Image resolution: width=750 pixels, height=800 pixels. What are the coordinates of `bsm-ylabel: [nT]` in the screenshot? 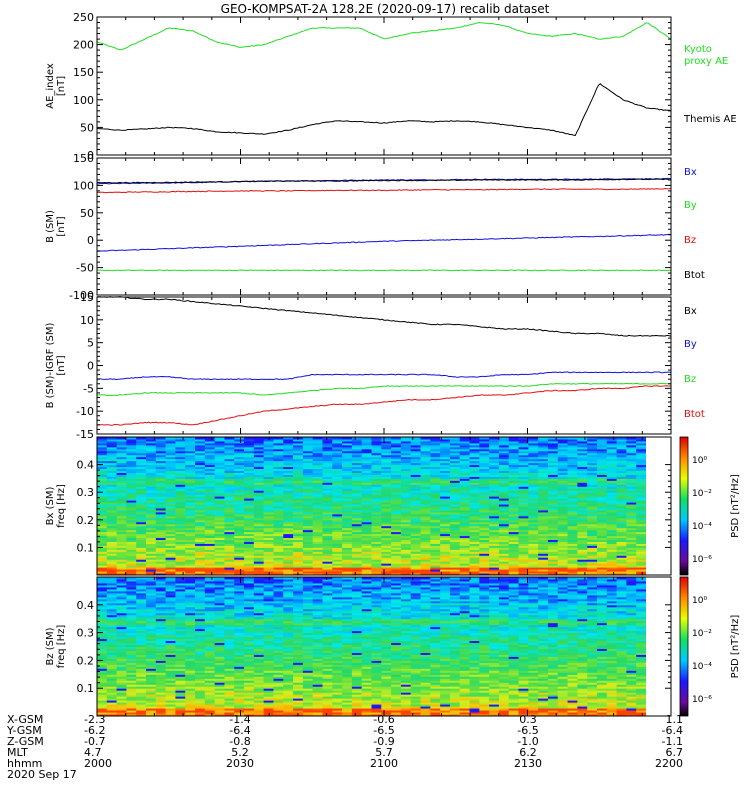 It's located at (61, 226).